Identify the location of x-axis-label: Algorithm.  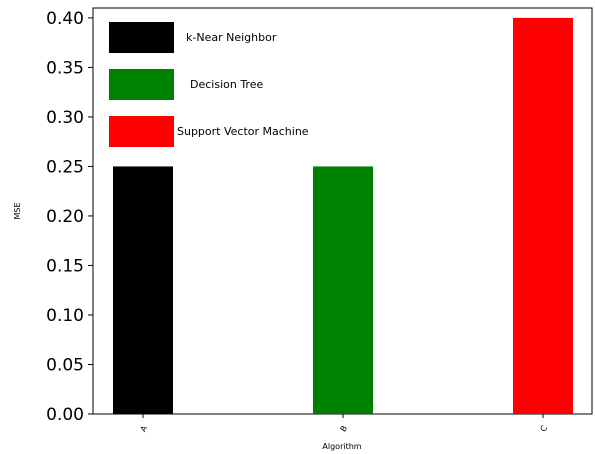
(341, 446).